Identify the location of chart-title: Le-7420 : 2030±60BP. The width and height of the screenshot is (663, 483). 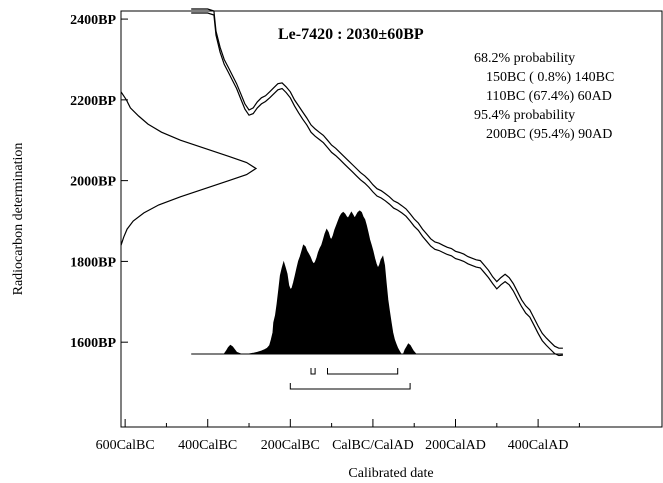
(351, 34).